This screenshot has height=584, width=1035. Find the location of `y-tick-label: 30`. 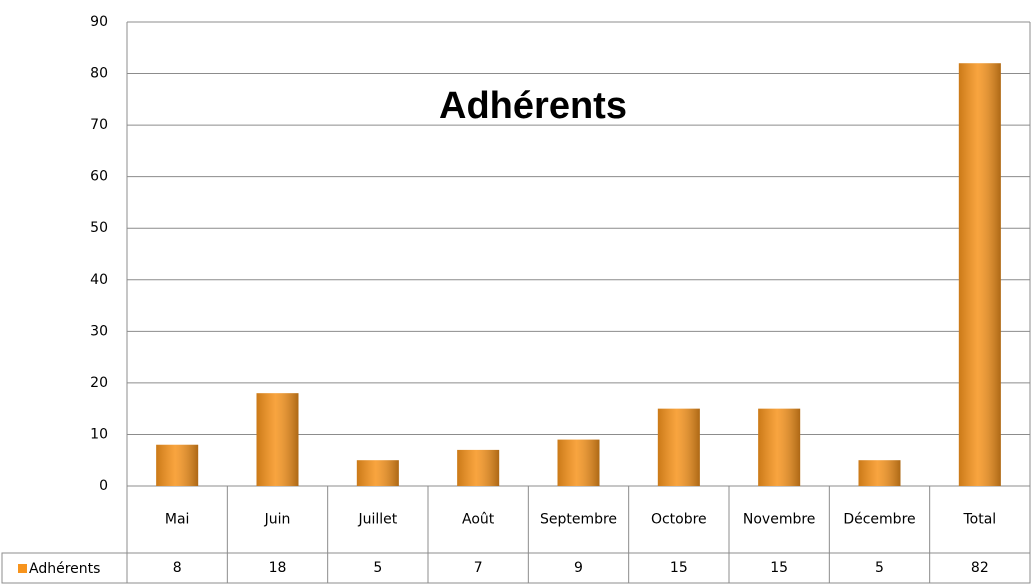

y-tick-label: 30 is located at coordinates (99, 331).